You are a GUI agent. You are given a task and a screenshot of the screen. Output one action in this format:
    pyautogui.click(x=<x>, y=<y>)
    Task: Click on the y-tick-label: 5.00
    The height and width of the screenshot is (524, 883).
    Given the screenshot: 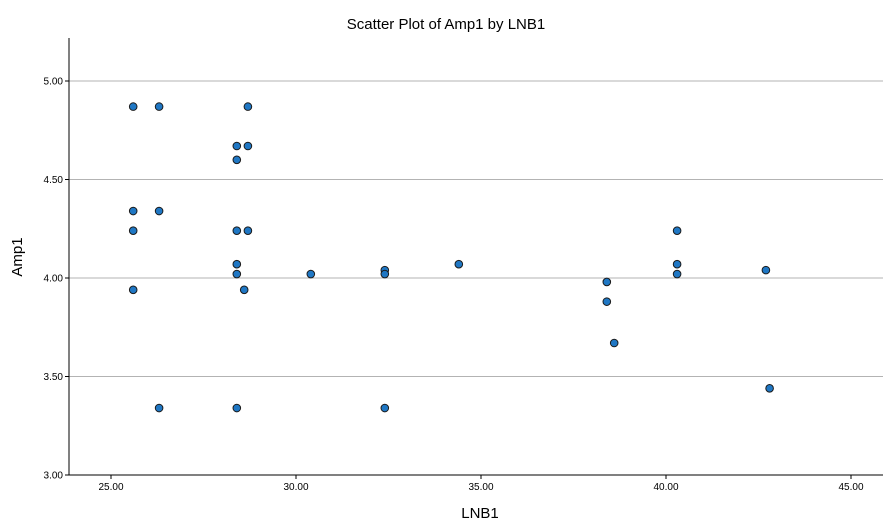 What is the action you would take?
    pyautogui.click(x=54, y=82)
    